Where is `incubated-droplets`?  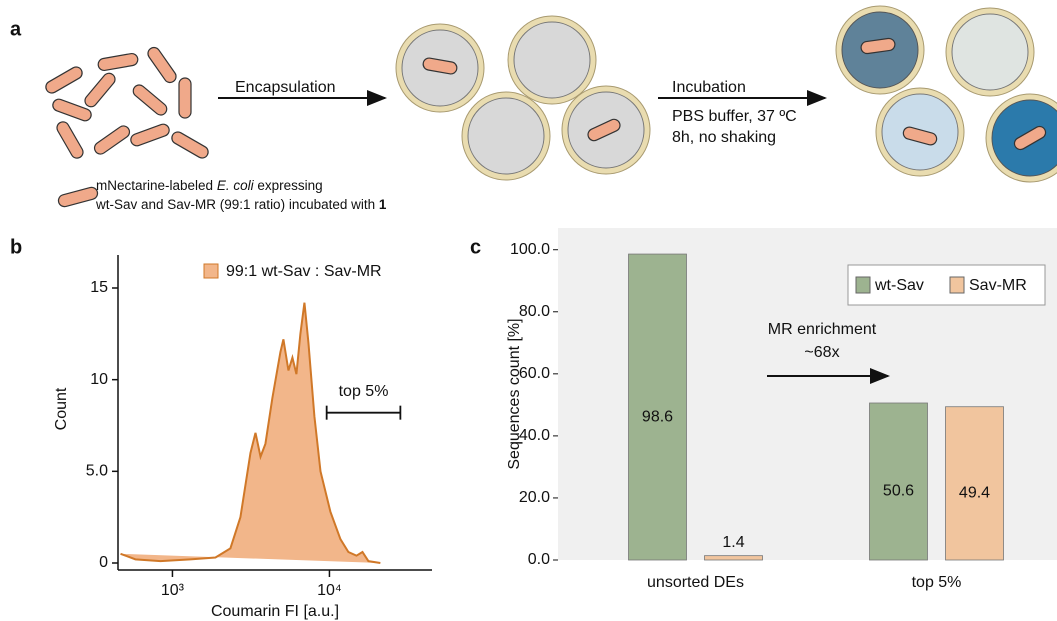
incubated-droplets is located at coordinates (946, 94).